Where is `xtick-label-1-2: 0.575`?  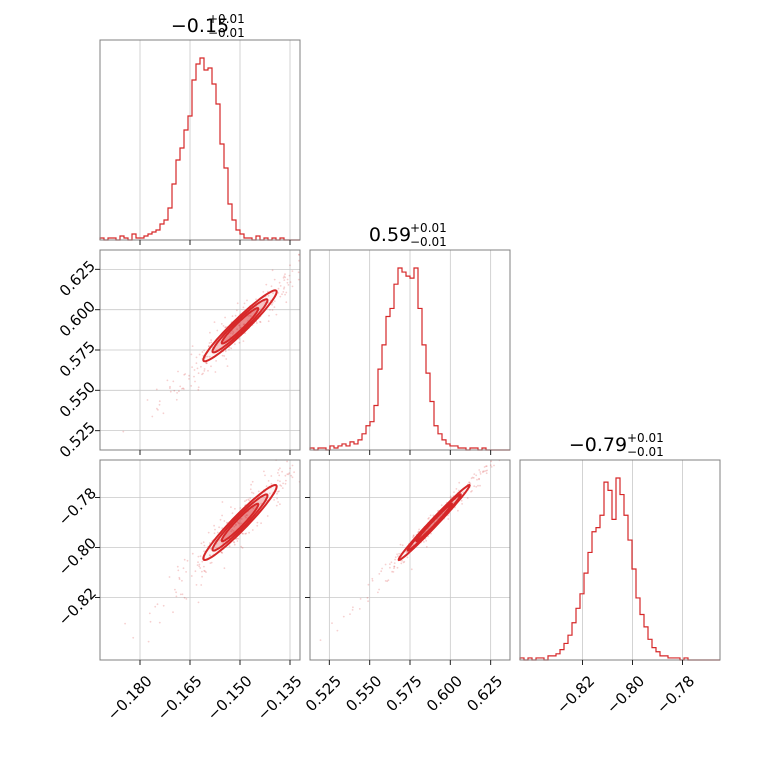
xtick-label-1-2: 0.575 is located at coordinates (404, 693).